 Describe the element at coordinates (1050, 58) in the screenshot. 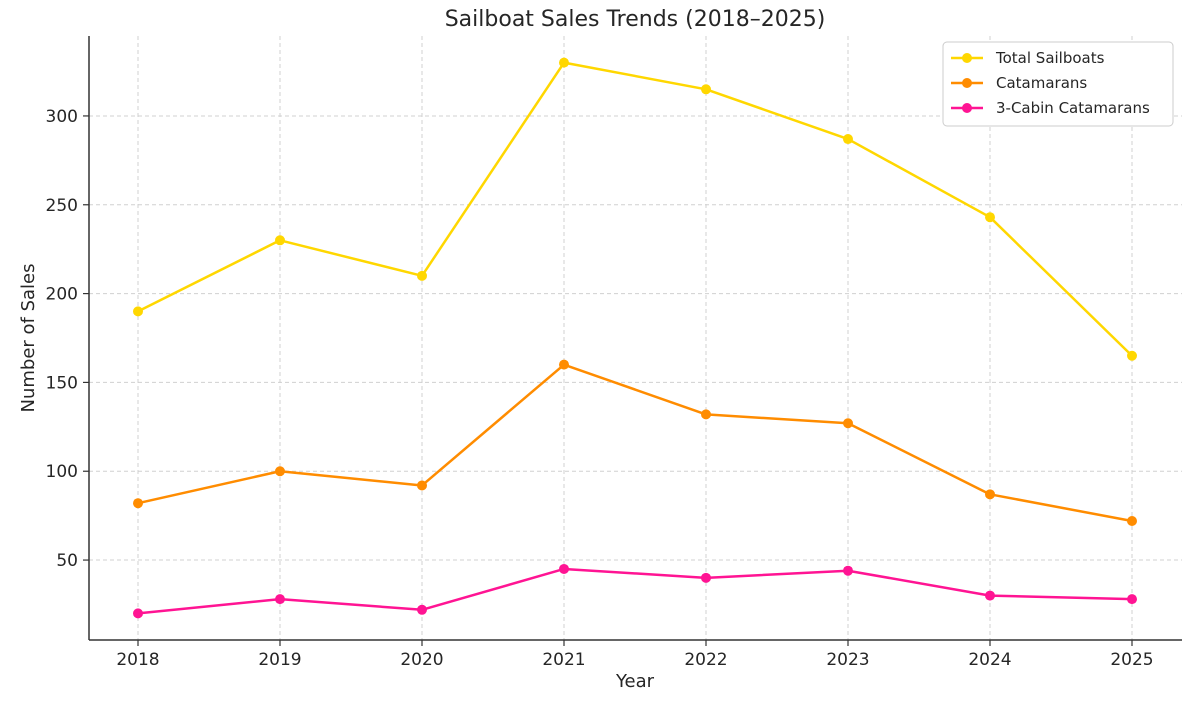

I see `legend-label: Total Sailboats` at that location.